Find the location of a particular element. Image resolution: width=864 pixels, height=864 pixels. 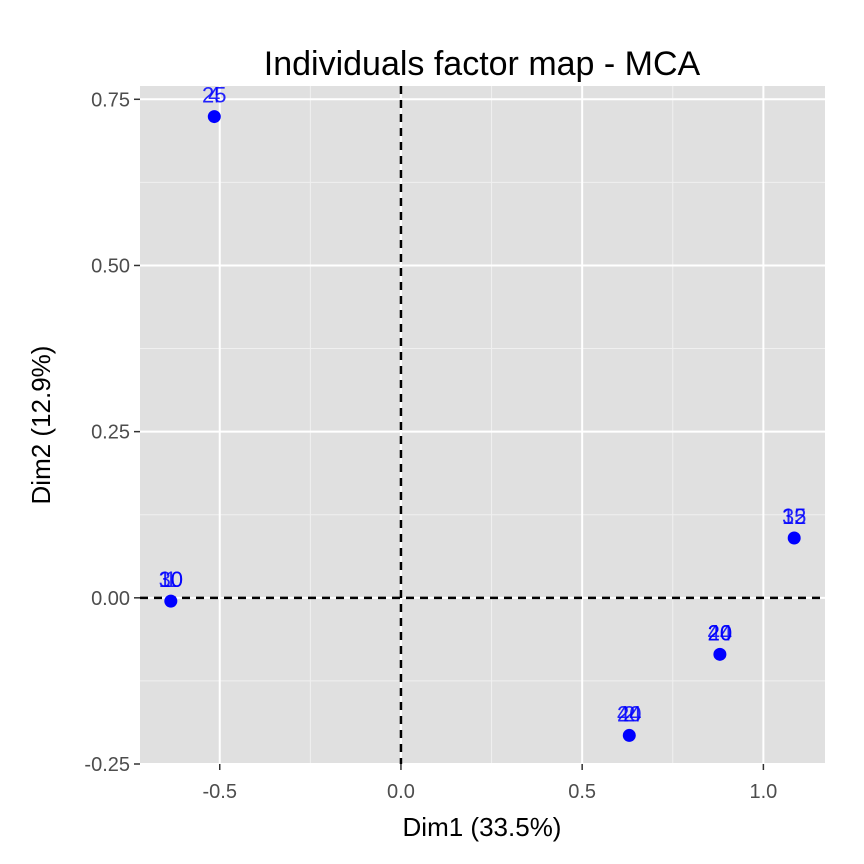

y-axis-ticks: -0.25 0.00 0.25 0.50 0.75 is located at coordinates (112, 432).